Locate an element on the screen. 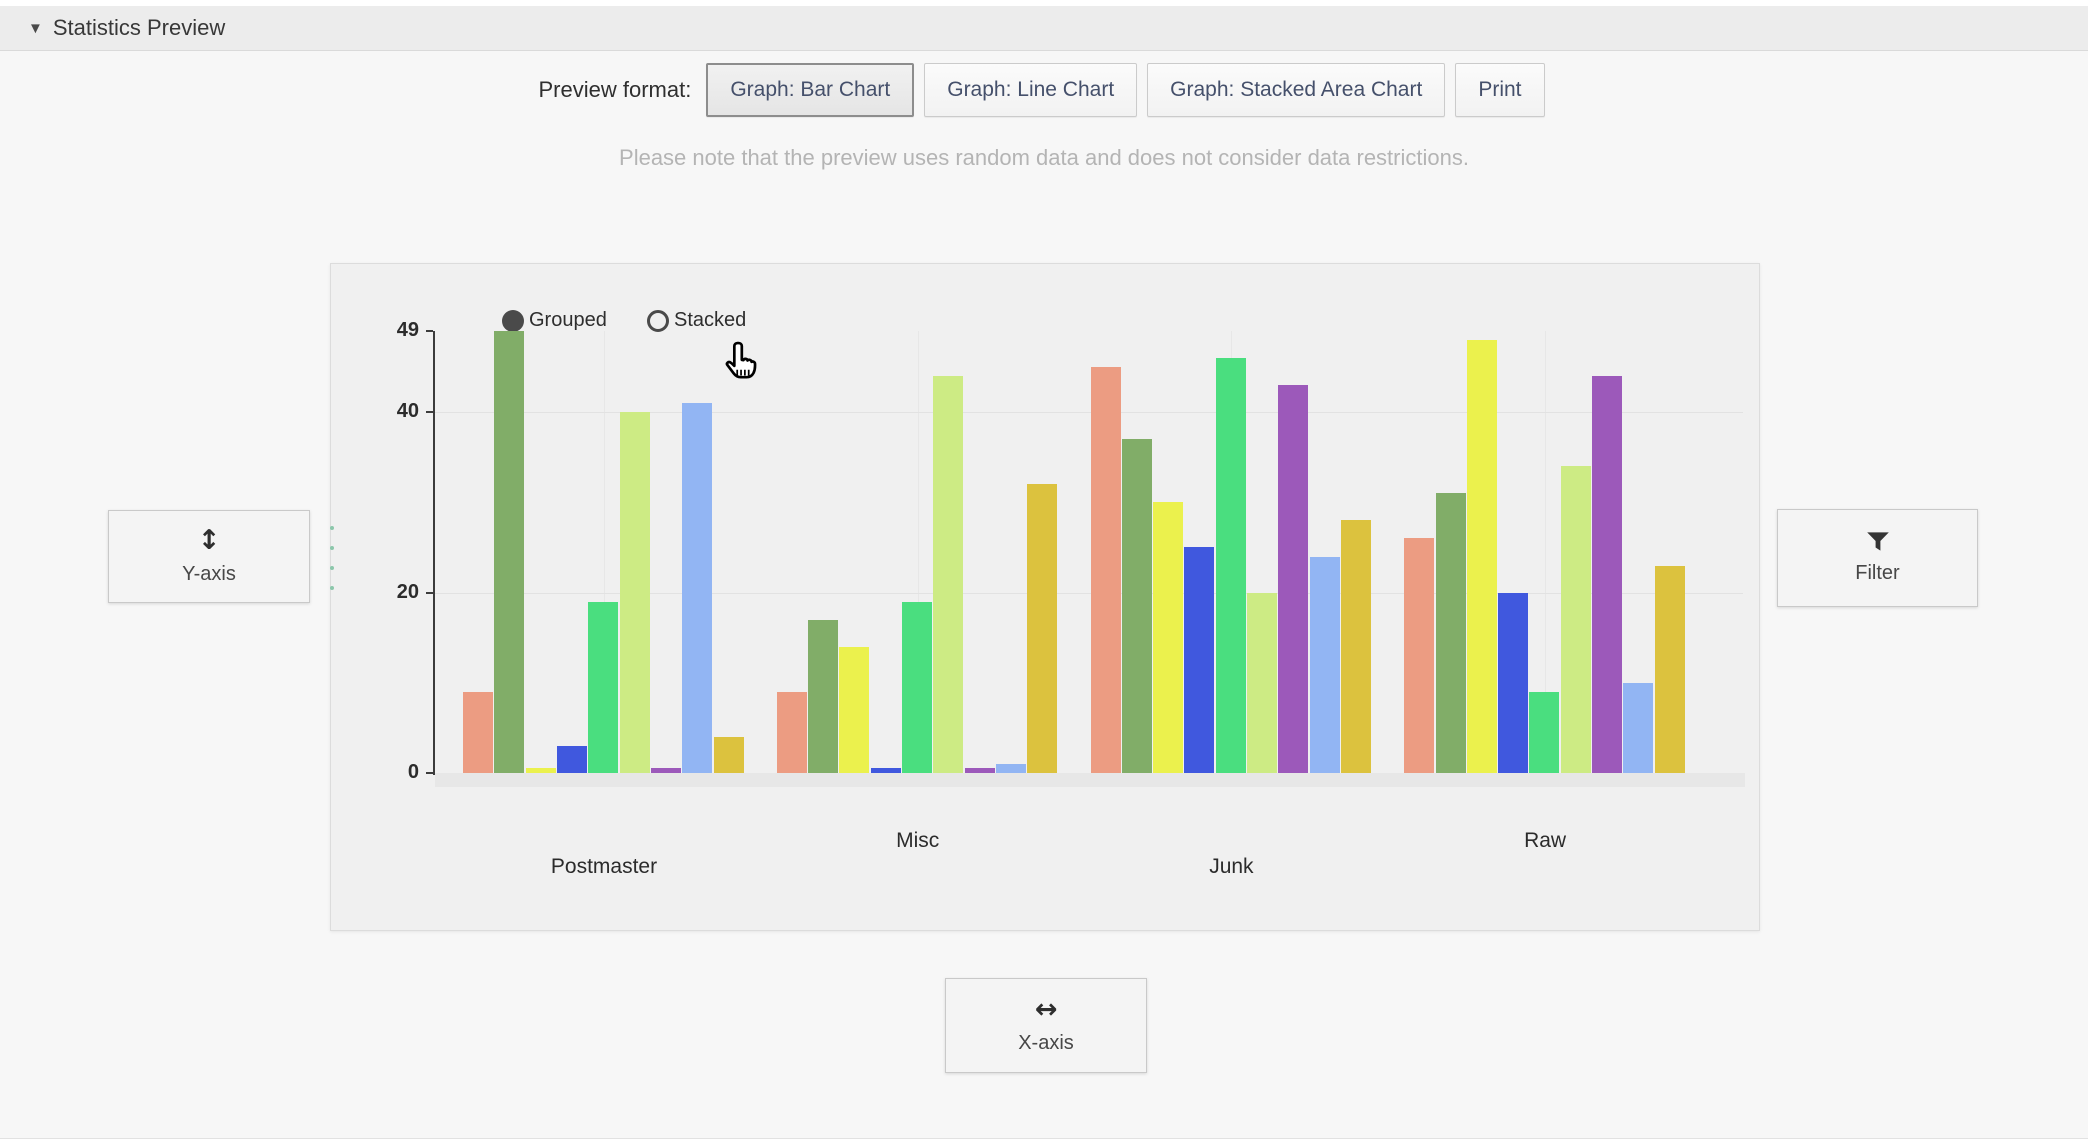 The image size is (2088, 1146). filter-button: Filter is located at coordinates (1877, 558).